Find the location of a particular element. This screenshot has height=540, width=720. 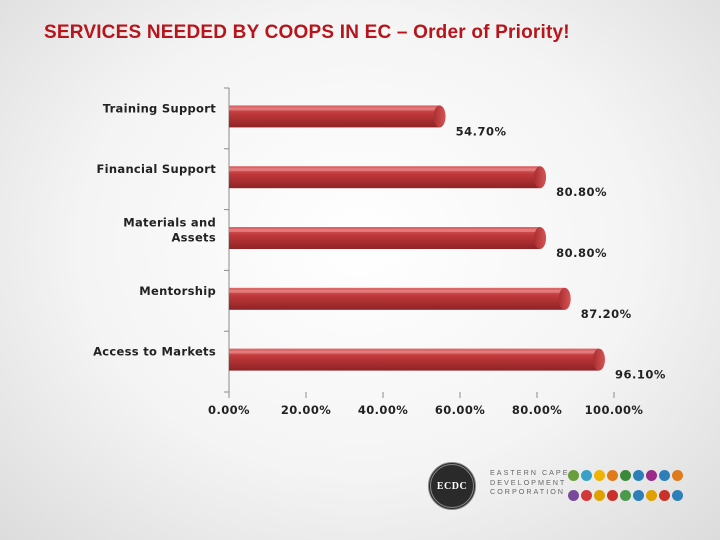

value-tick-label: 40.00% is located at coordinates (383, 410).